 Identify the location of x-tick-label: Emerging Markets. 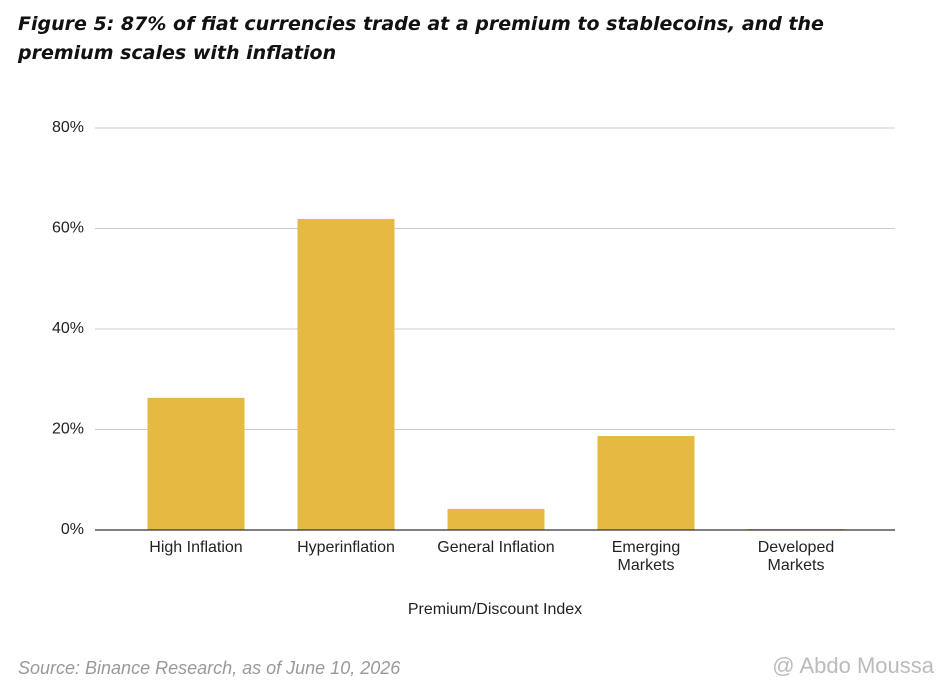
(646, 556).